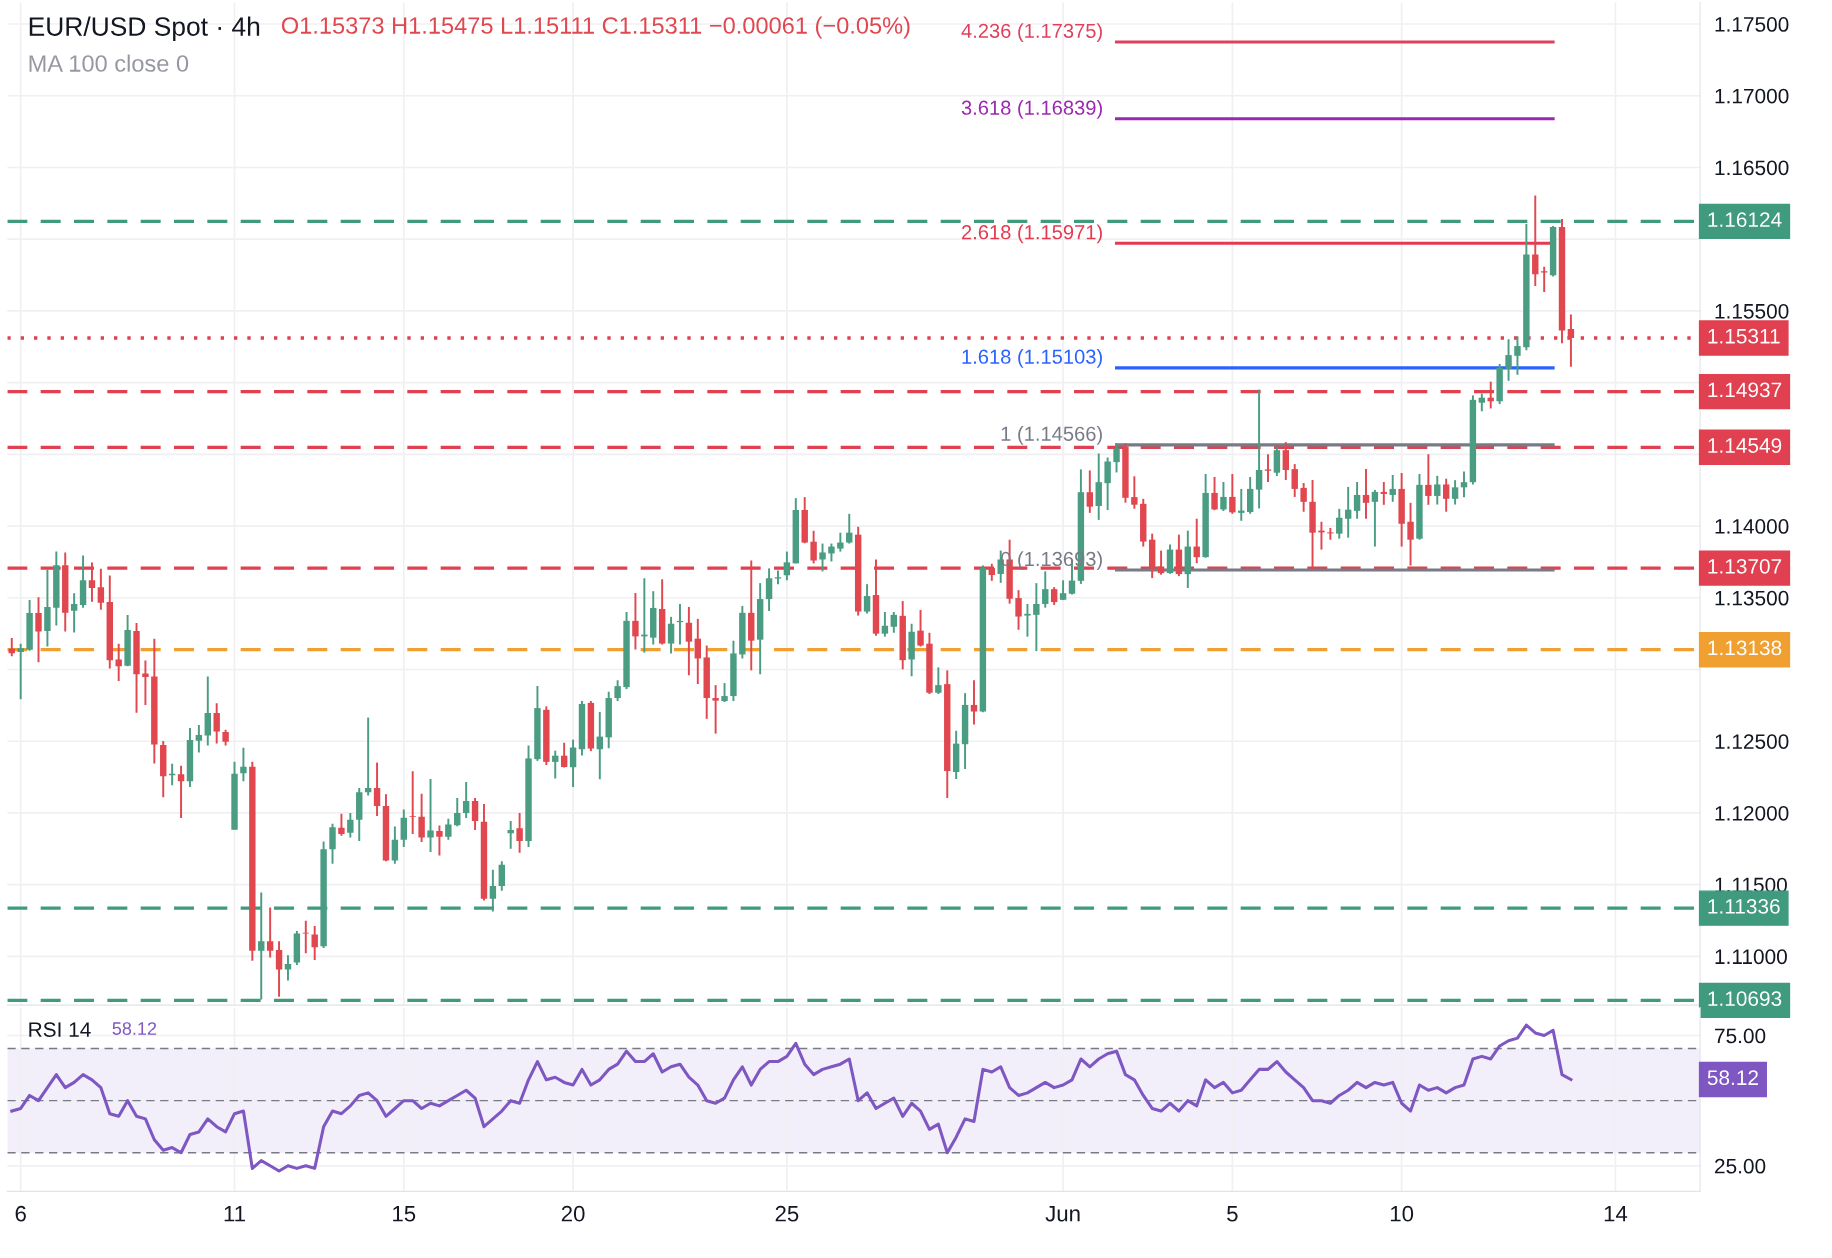 The image size is (1832, 1258). I want to click on x-tick-label: 20, so click(573, 1213).